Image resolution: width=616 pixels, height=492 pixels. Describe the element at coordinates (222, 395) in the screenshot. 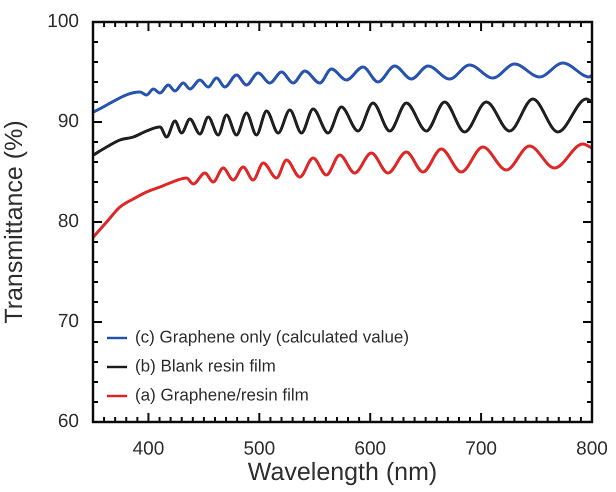

I see `legend-label: (a) Graphene/resin film` at that location.